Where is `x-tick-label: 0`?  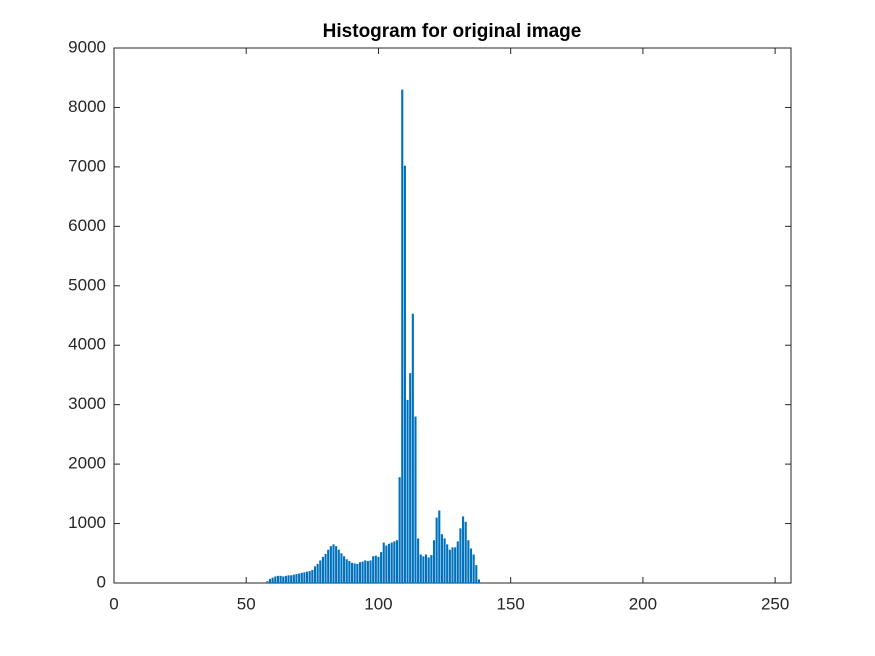 x-tick-label: 0 is located at coordinates (113, 603).